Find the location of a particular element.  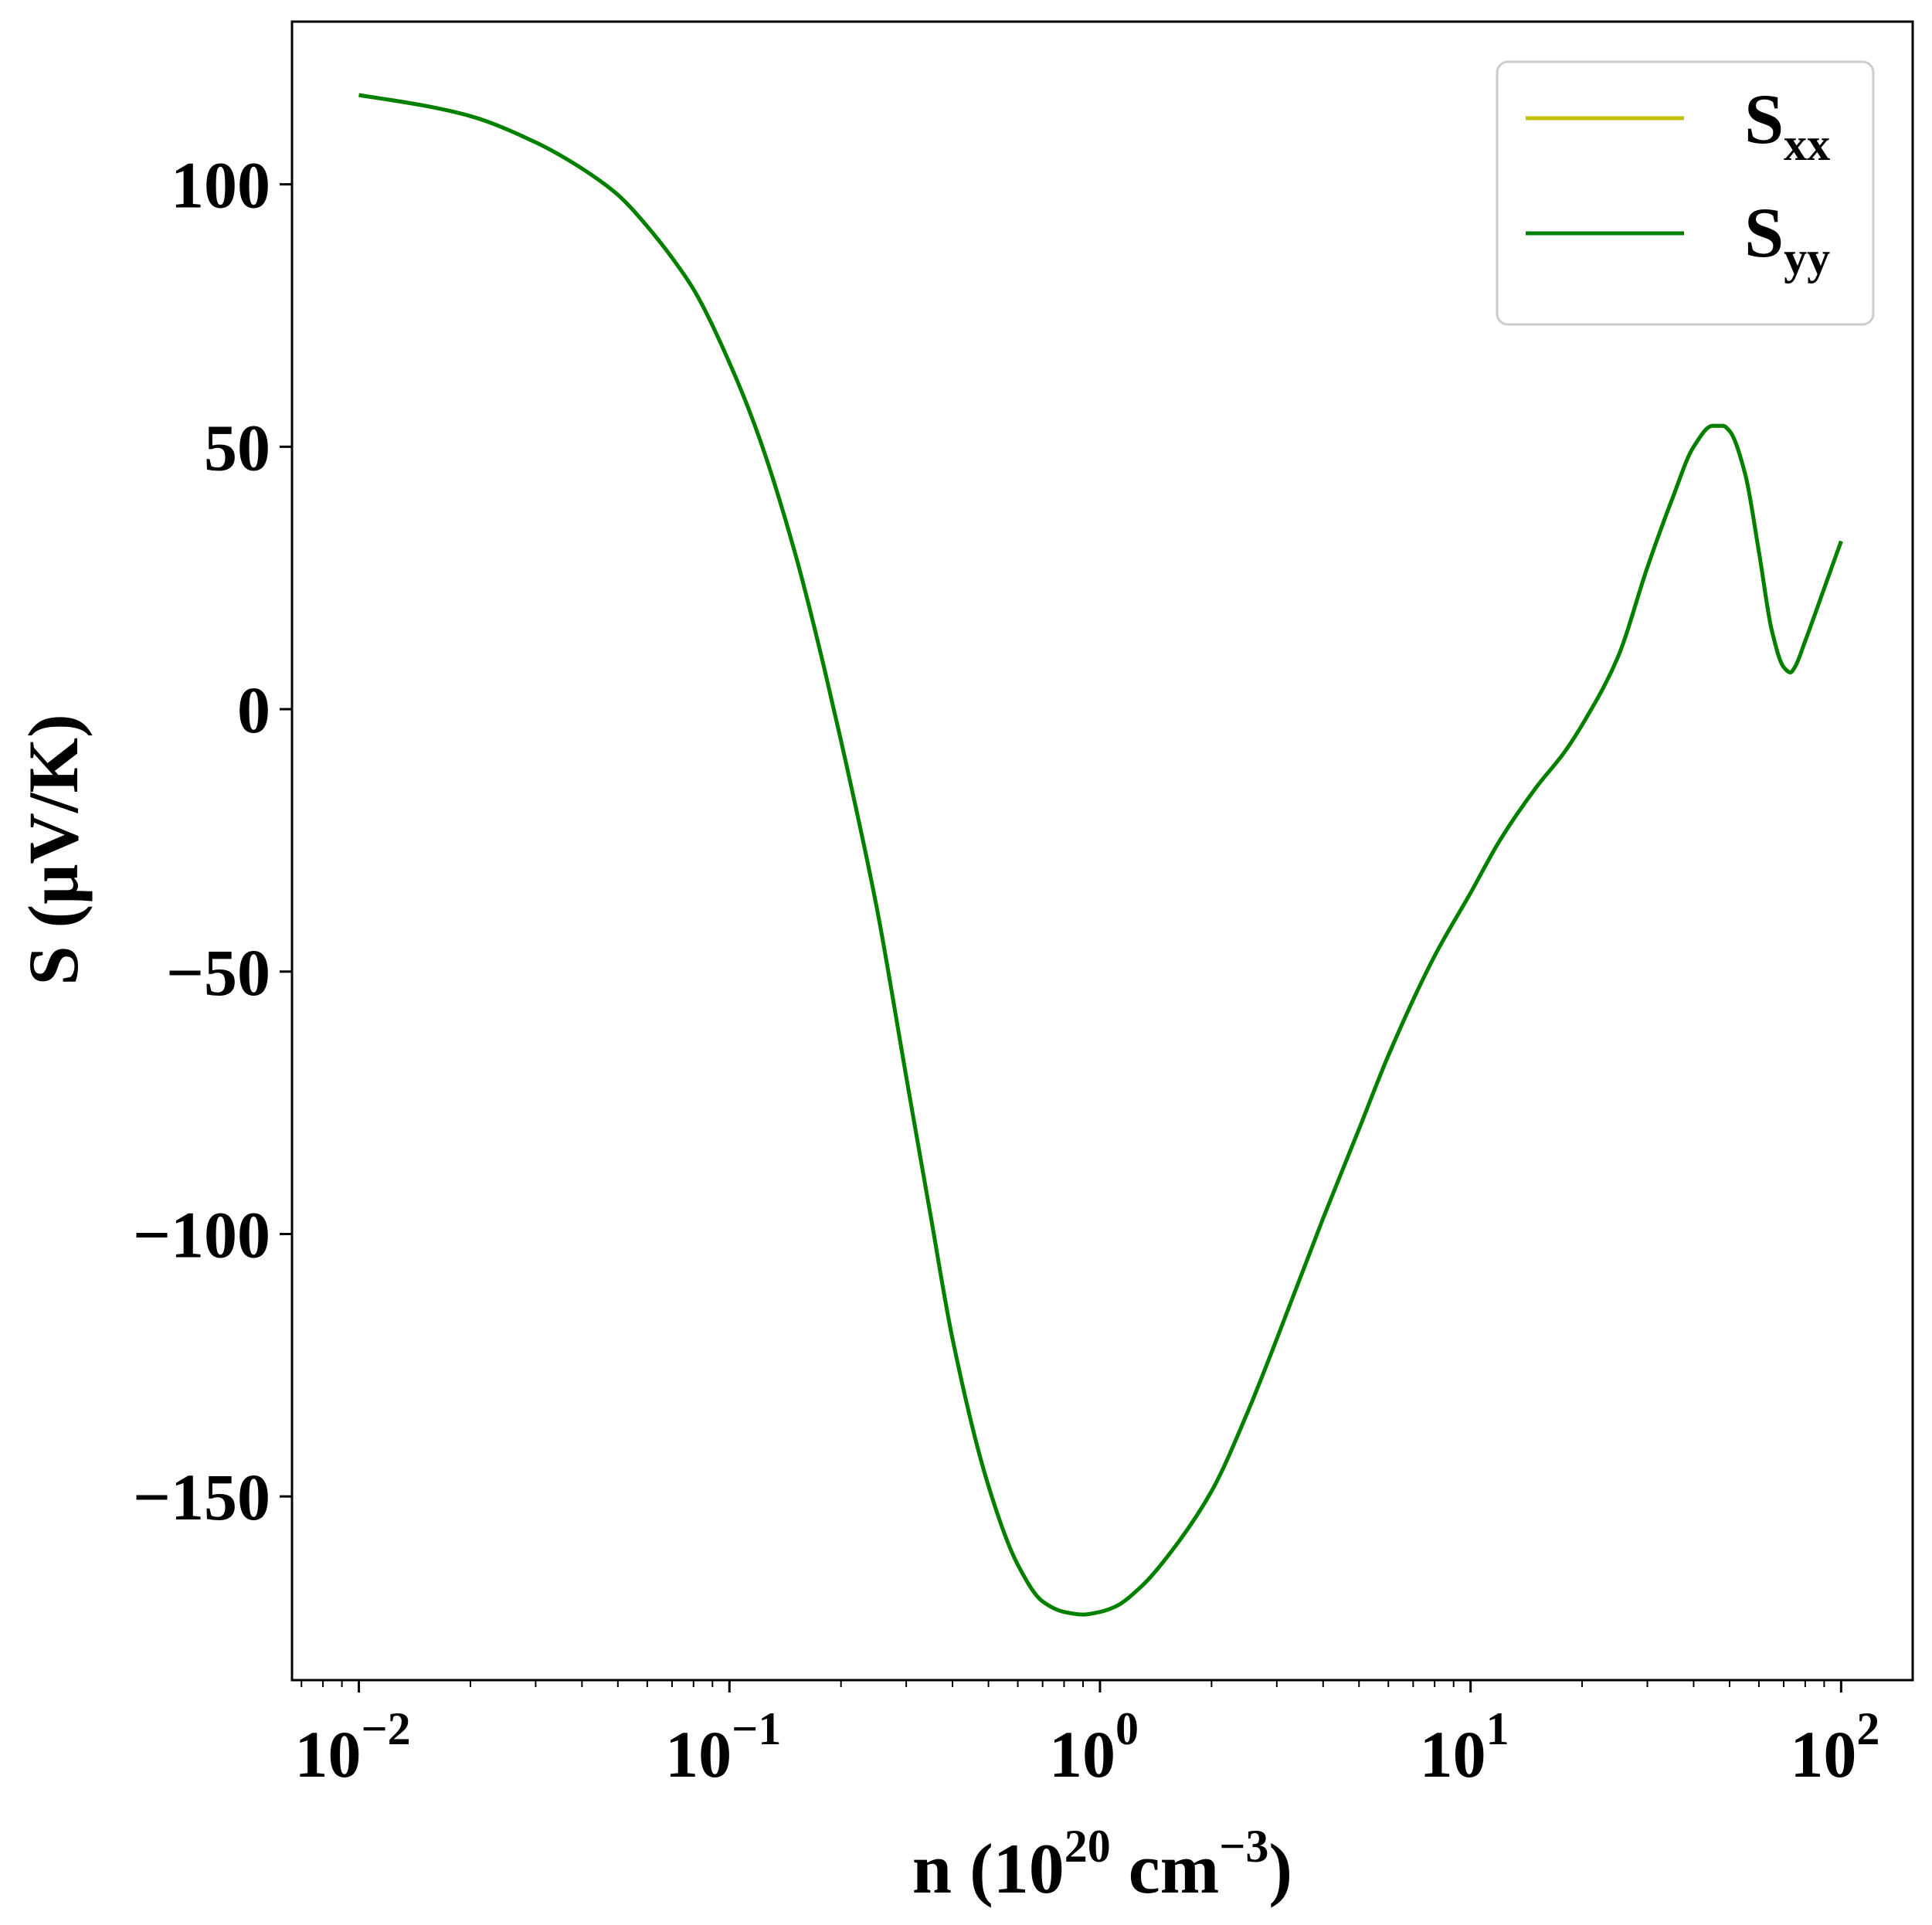

x-tick-label: 10² is located at coordinates (1834, 1747).